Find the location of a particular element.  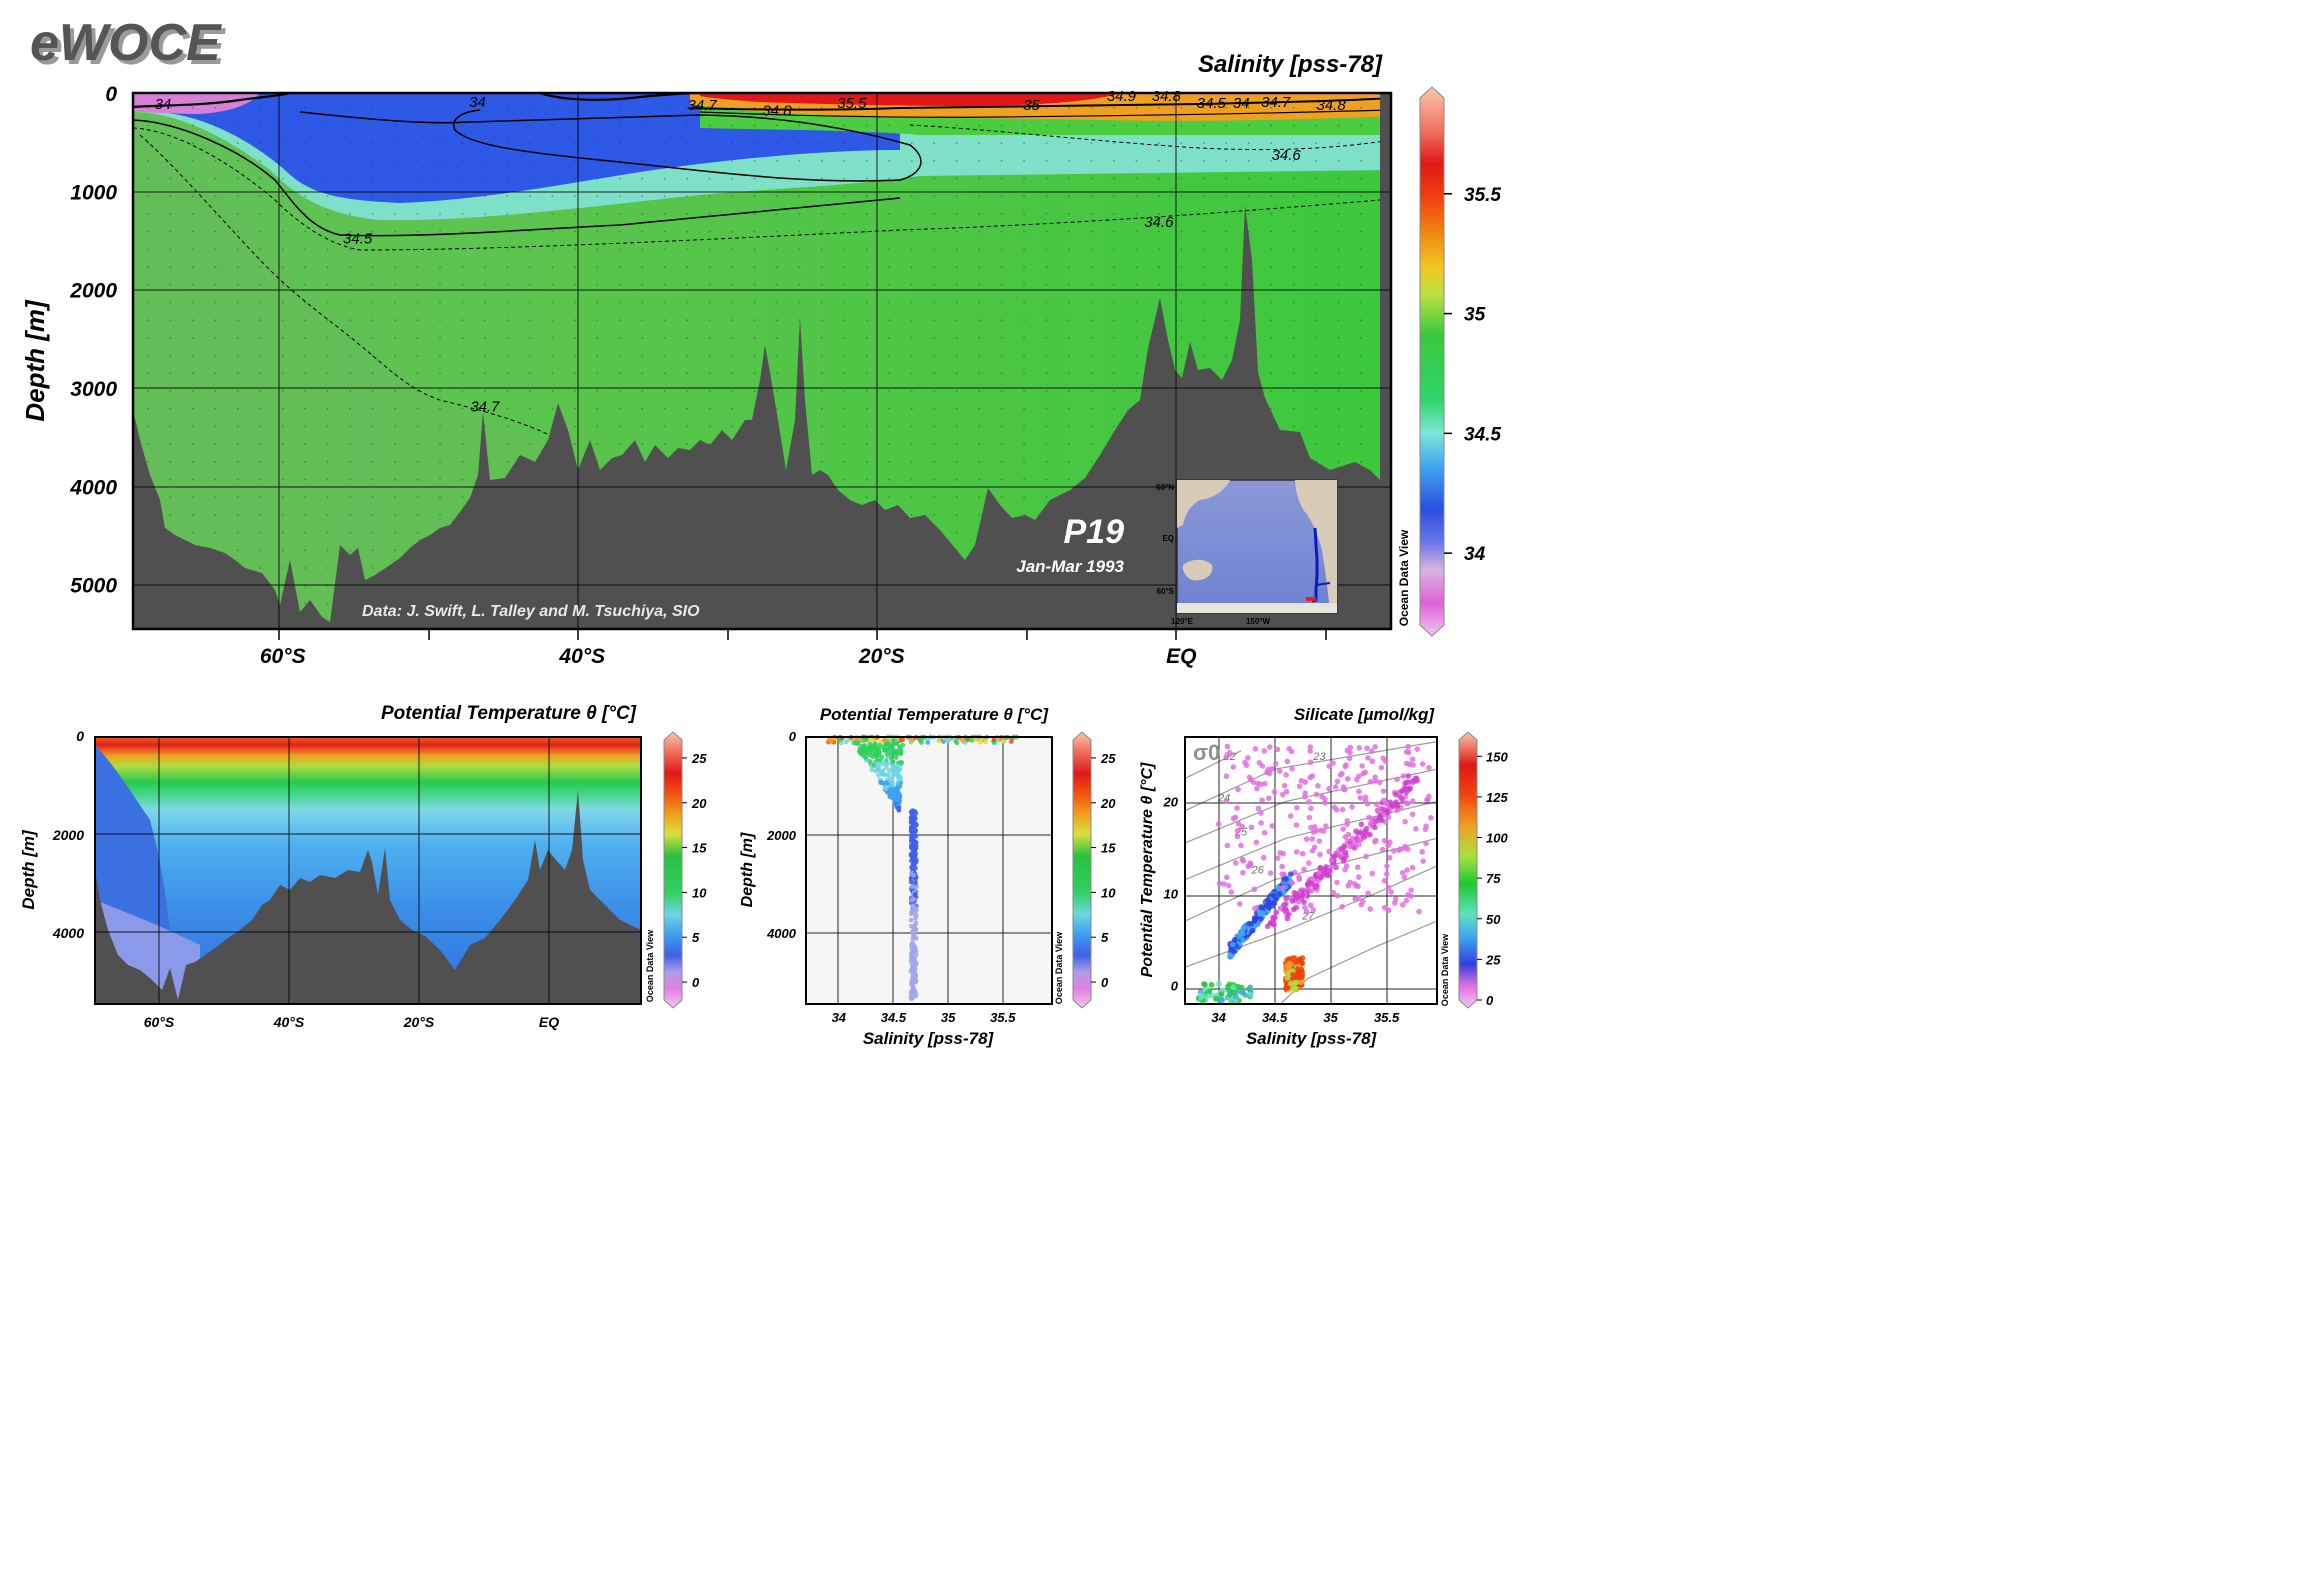

temp-section-colorbar is located at coordinates (673, 870).